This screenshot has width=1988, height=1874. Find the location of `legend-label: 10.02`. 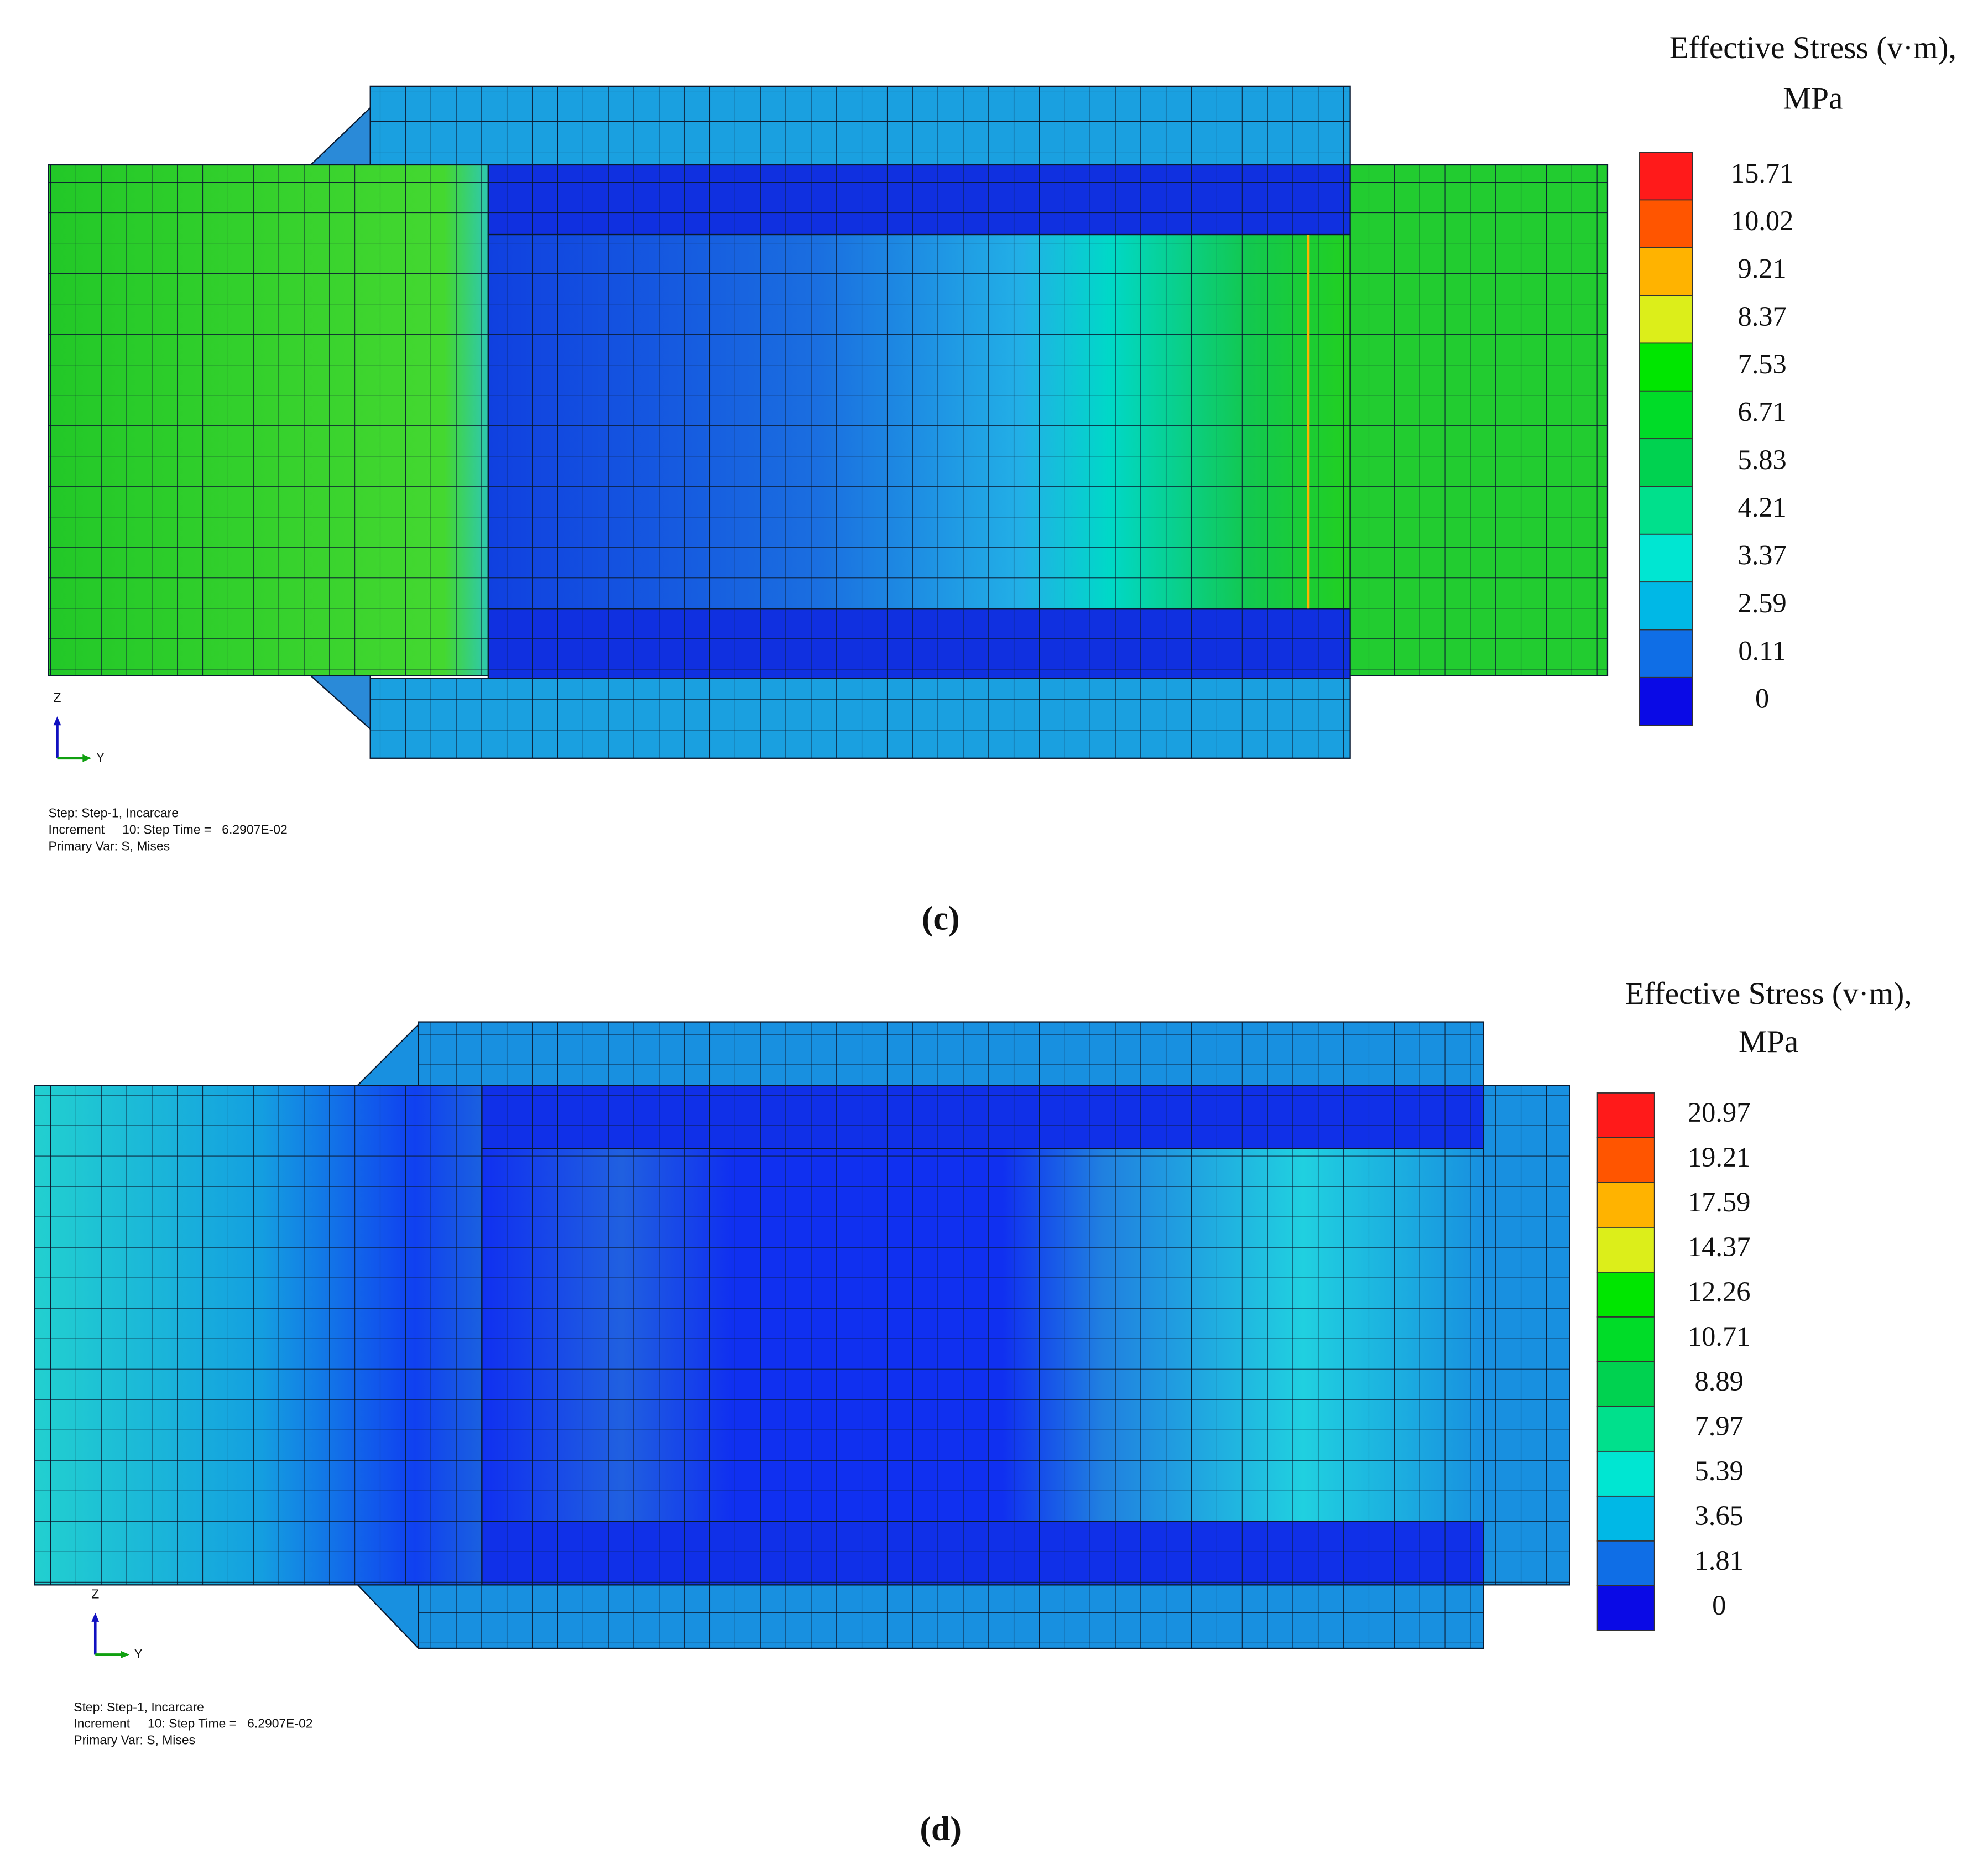

legend-label: 10.02 is located at coordinates (1762, 220).